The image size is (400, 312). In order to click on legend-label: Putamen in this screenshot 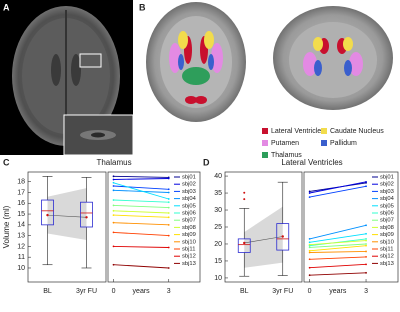, I will do `click(285, 143)`.